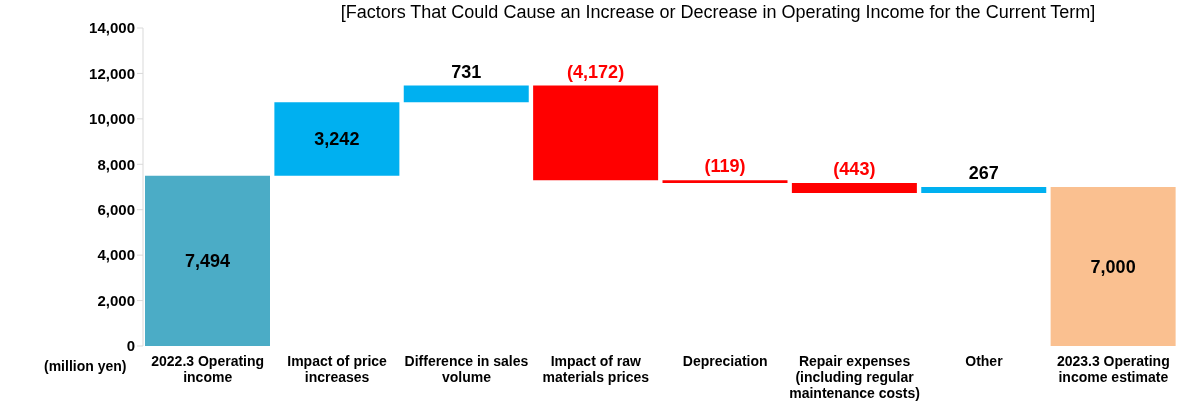  Describe the element at coordinates (130, 346) in the screenshot. I see `y-tick-label: 0` at that location.